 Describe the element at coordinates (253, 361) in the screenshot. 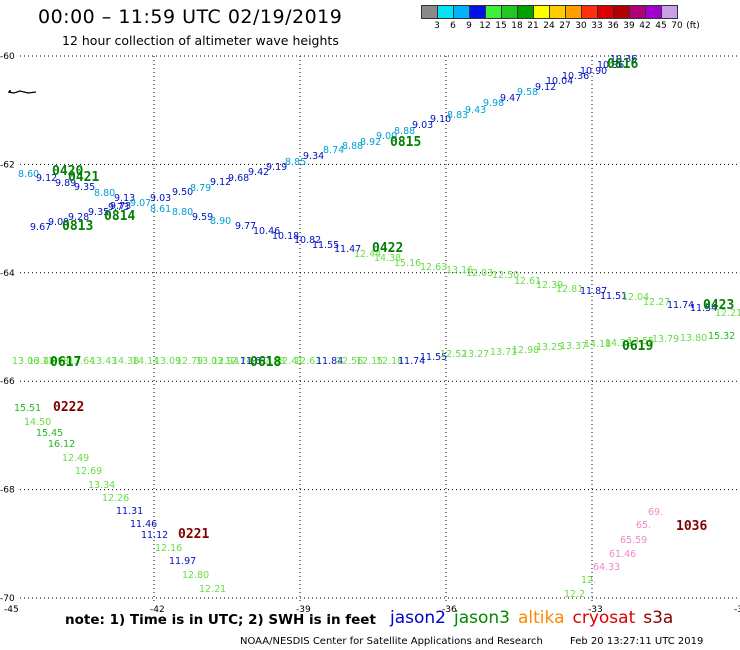

I see `wave-height-value: 11.61` at that location.